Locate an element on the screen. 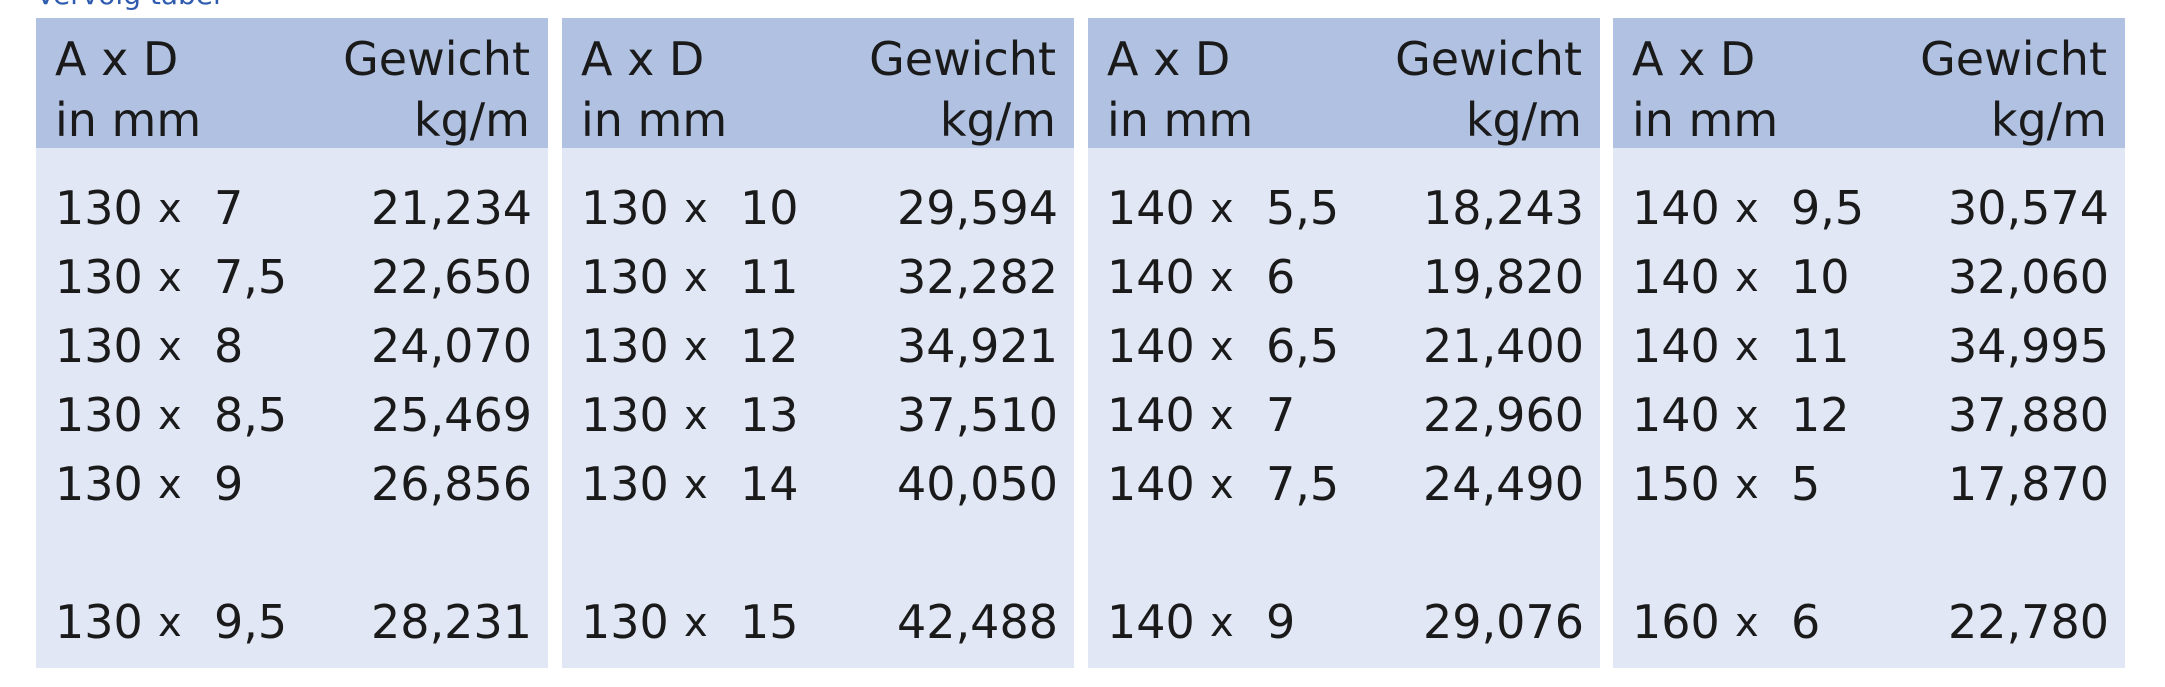 The width and height of the screenshot is (2165, 687). weight: 37,880 is located at coordinates (2028, 415).